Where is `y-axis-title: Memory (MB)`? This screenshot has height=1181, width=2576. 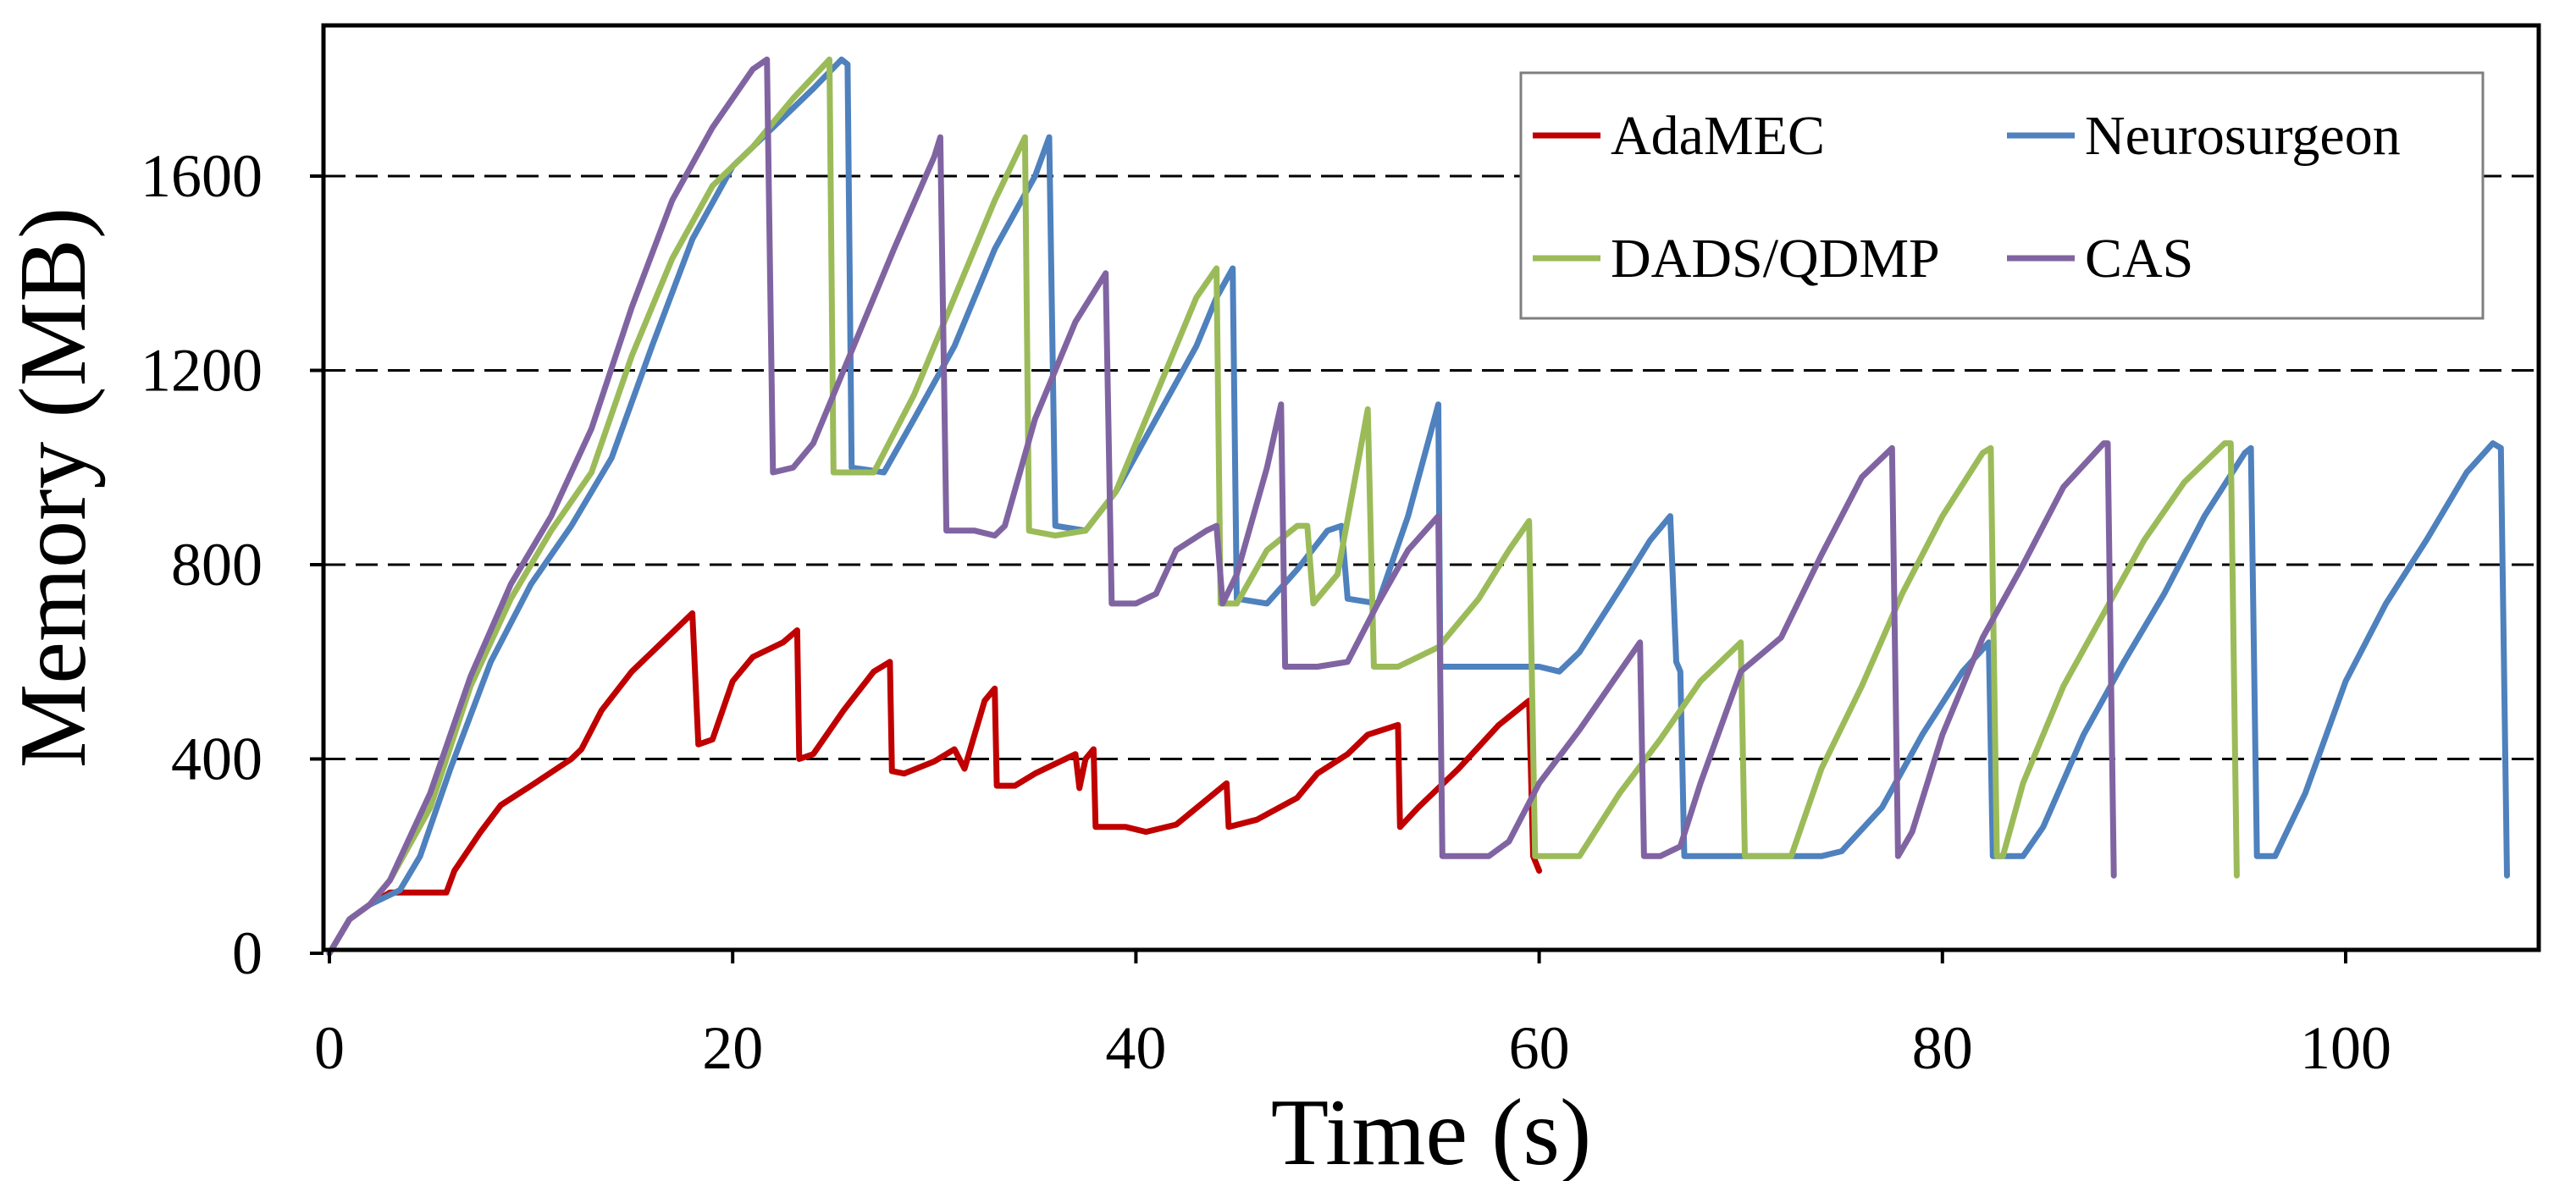 y-axis-title: Memory (MB) is located at coordinates (53, 488).